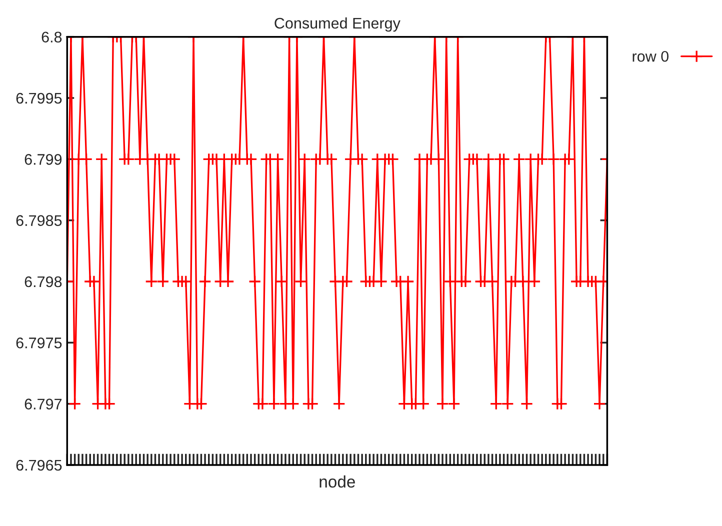  Describe the element at coordinates (39, 343) in the screenshot. I see `y-tick-label: 6.7975` at that location.